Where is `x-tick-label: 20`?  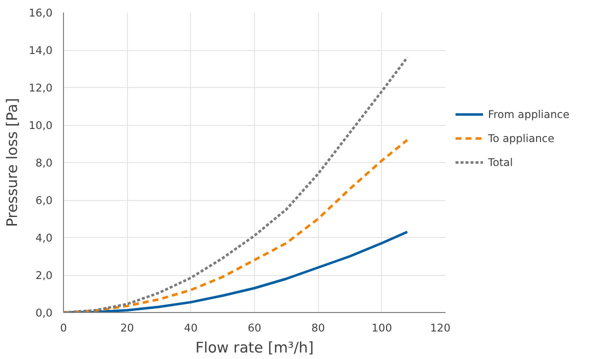
x-tick-label: 20 is located at coordinates (127, 328).